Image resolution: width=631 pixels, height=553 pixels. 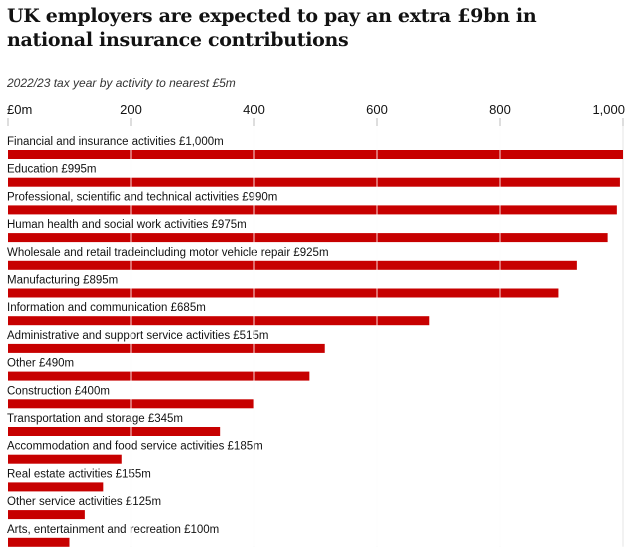 I want to click on bar-label: Other £490m, so click(x=40, y=364).